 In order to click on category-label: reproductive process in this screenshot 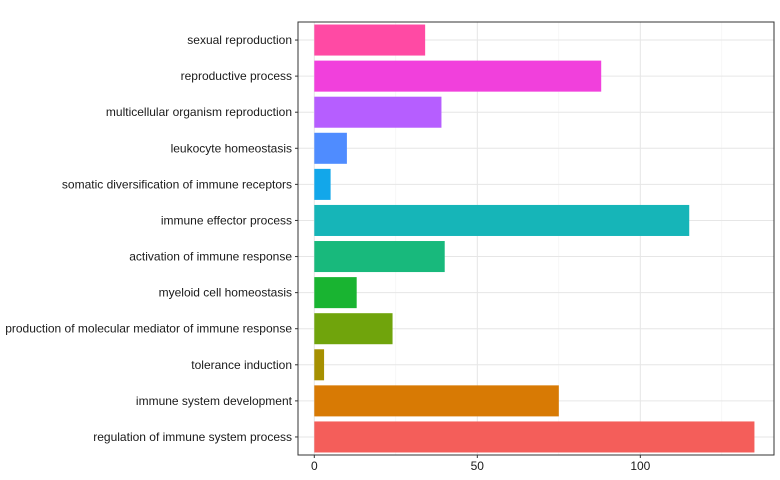, I will do `click(236, 76)`.